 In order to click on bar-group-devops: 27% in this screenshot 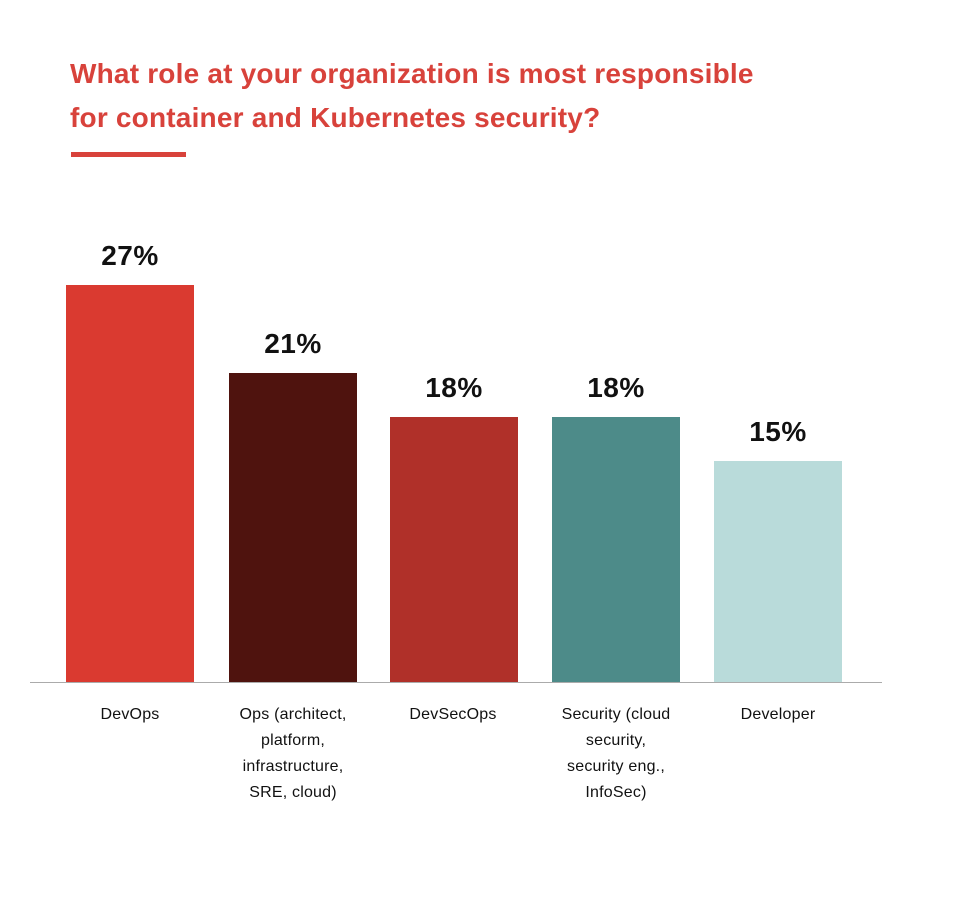, I will do `click(130, 461)`.